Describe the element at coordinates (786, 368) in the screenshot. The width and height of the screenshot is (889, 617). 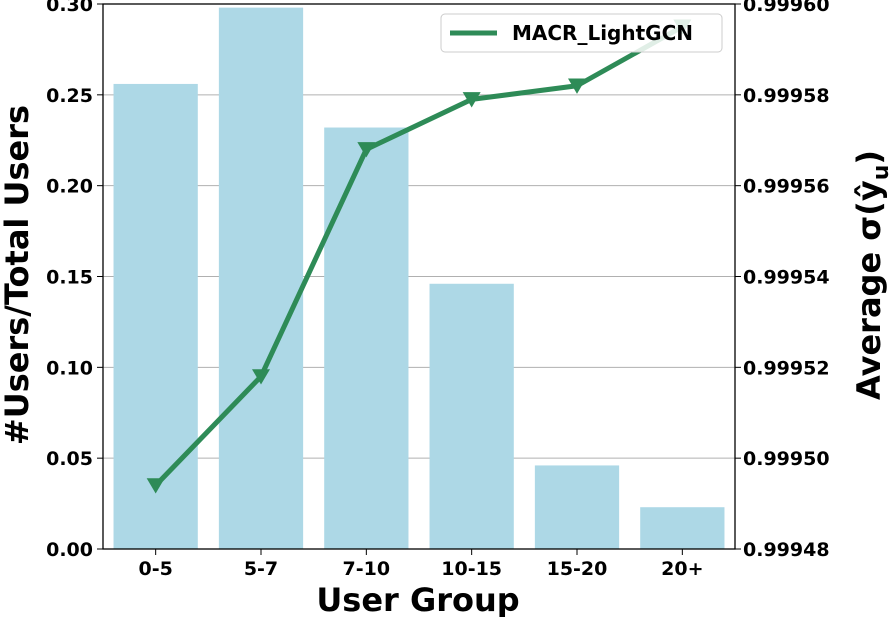
I see `y2-tick-label: 0.99952` at that location.